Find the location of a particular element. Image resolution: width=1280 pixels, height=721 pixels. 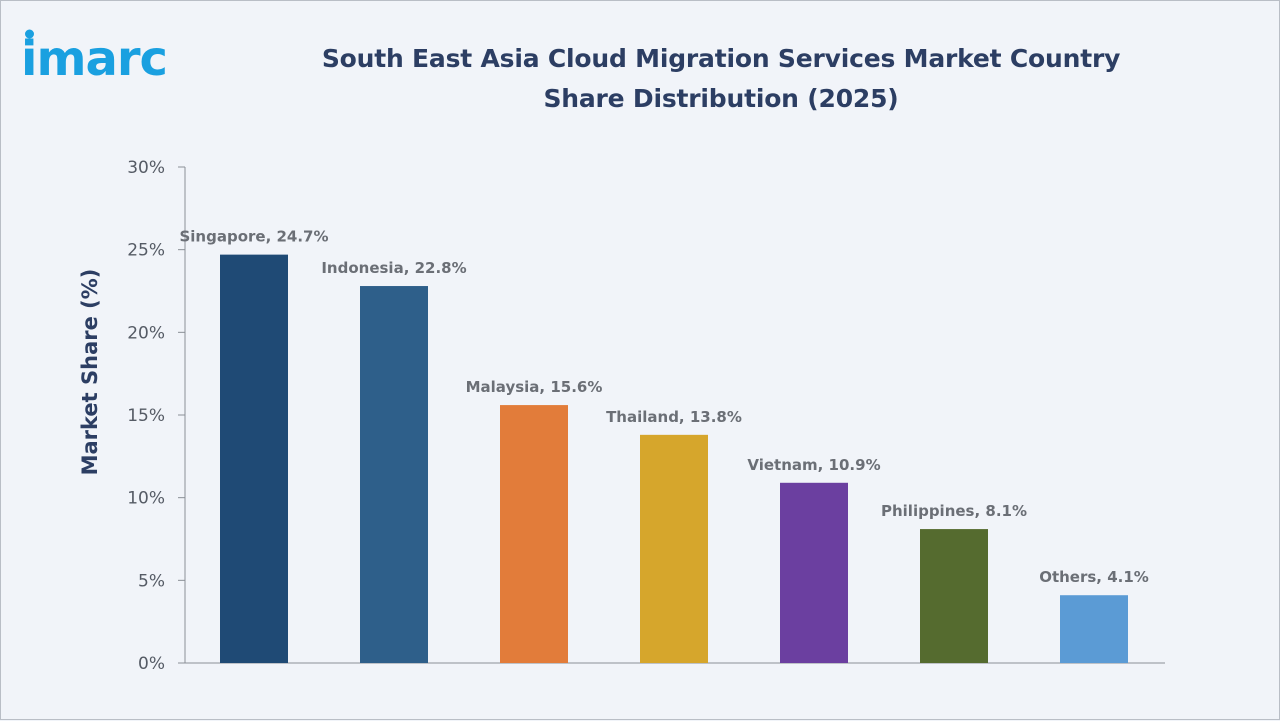

y-tick-label: 30% is located at coordinates (146, 168).